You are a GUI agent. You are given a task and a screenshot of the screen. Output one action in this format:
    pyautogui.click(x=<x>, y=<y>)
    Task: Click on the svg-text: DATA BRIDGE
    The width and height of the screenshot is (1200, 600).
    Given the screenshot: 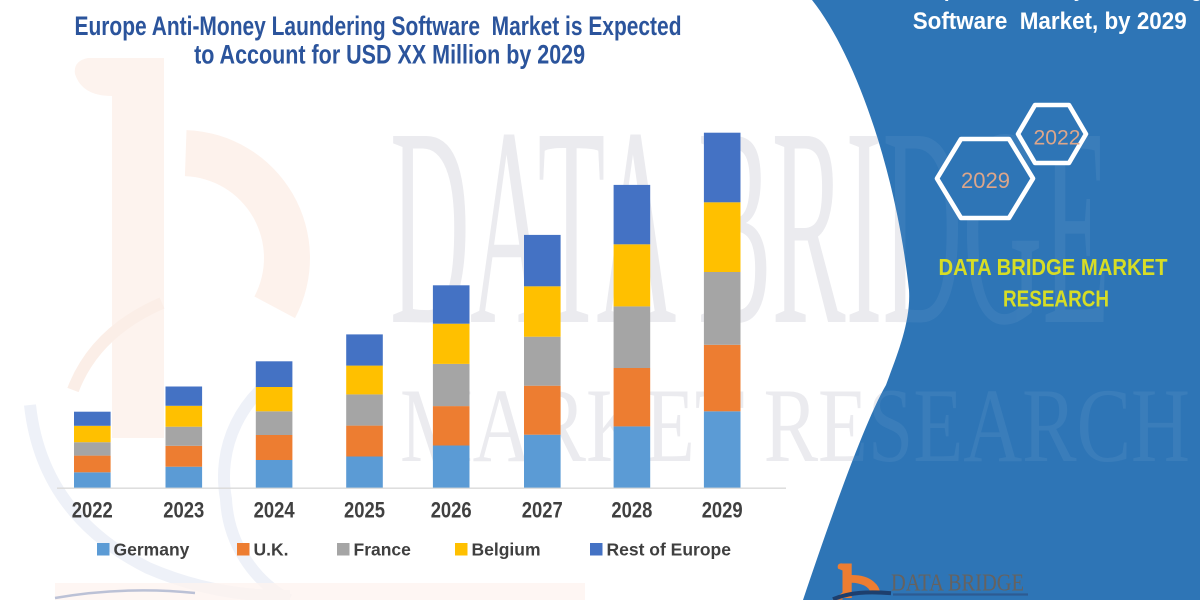 What is the action you would take?
    pyautogui.click(x=957, y=584)
    